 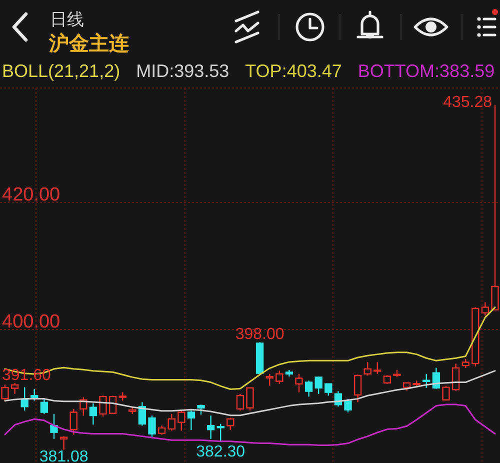 I want to click on y-tick-label: 400.00, so click(x=31, y=322).